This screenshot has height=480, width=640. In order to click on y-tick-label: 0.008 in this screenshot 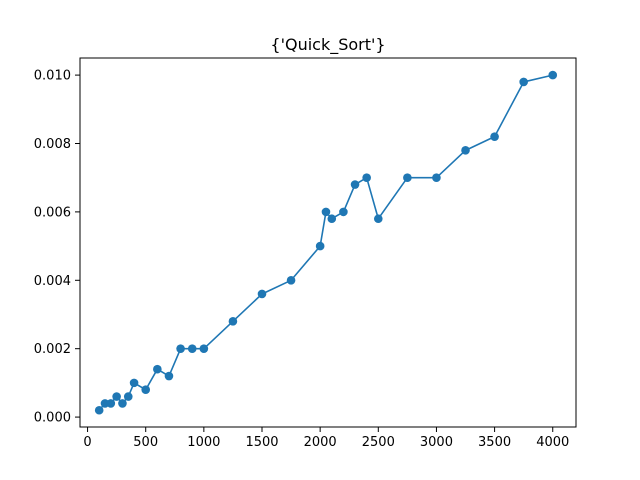, I will do `click(52, 144)`.